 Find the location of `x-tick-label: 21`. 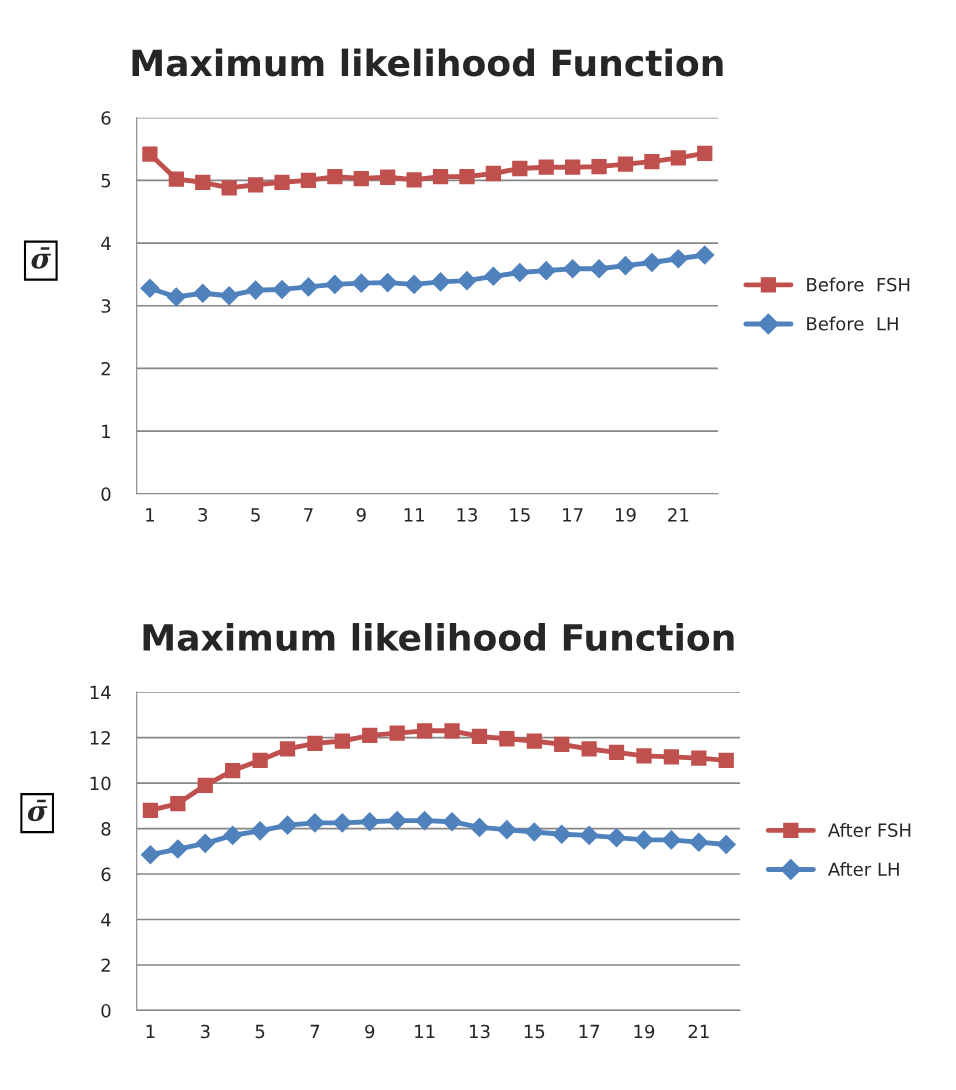

x-tick-label: 21 is located at coordinates (678, 514).